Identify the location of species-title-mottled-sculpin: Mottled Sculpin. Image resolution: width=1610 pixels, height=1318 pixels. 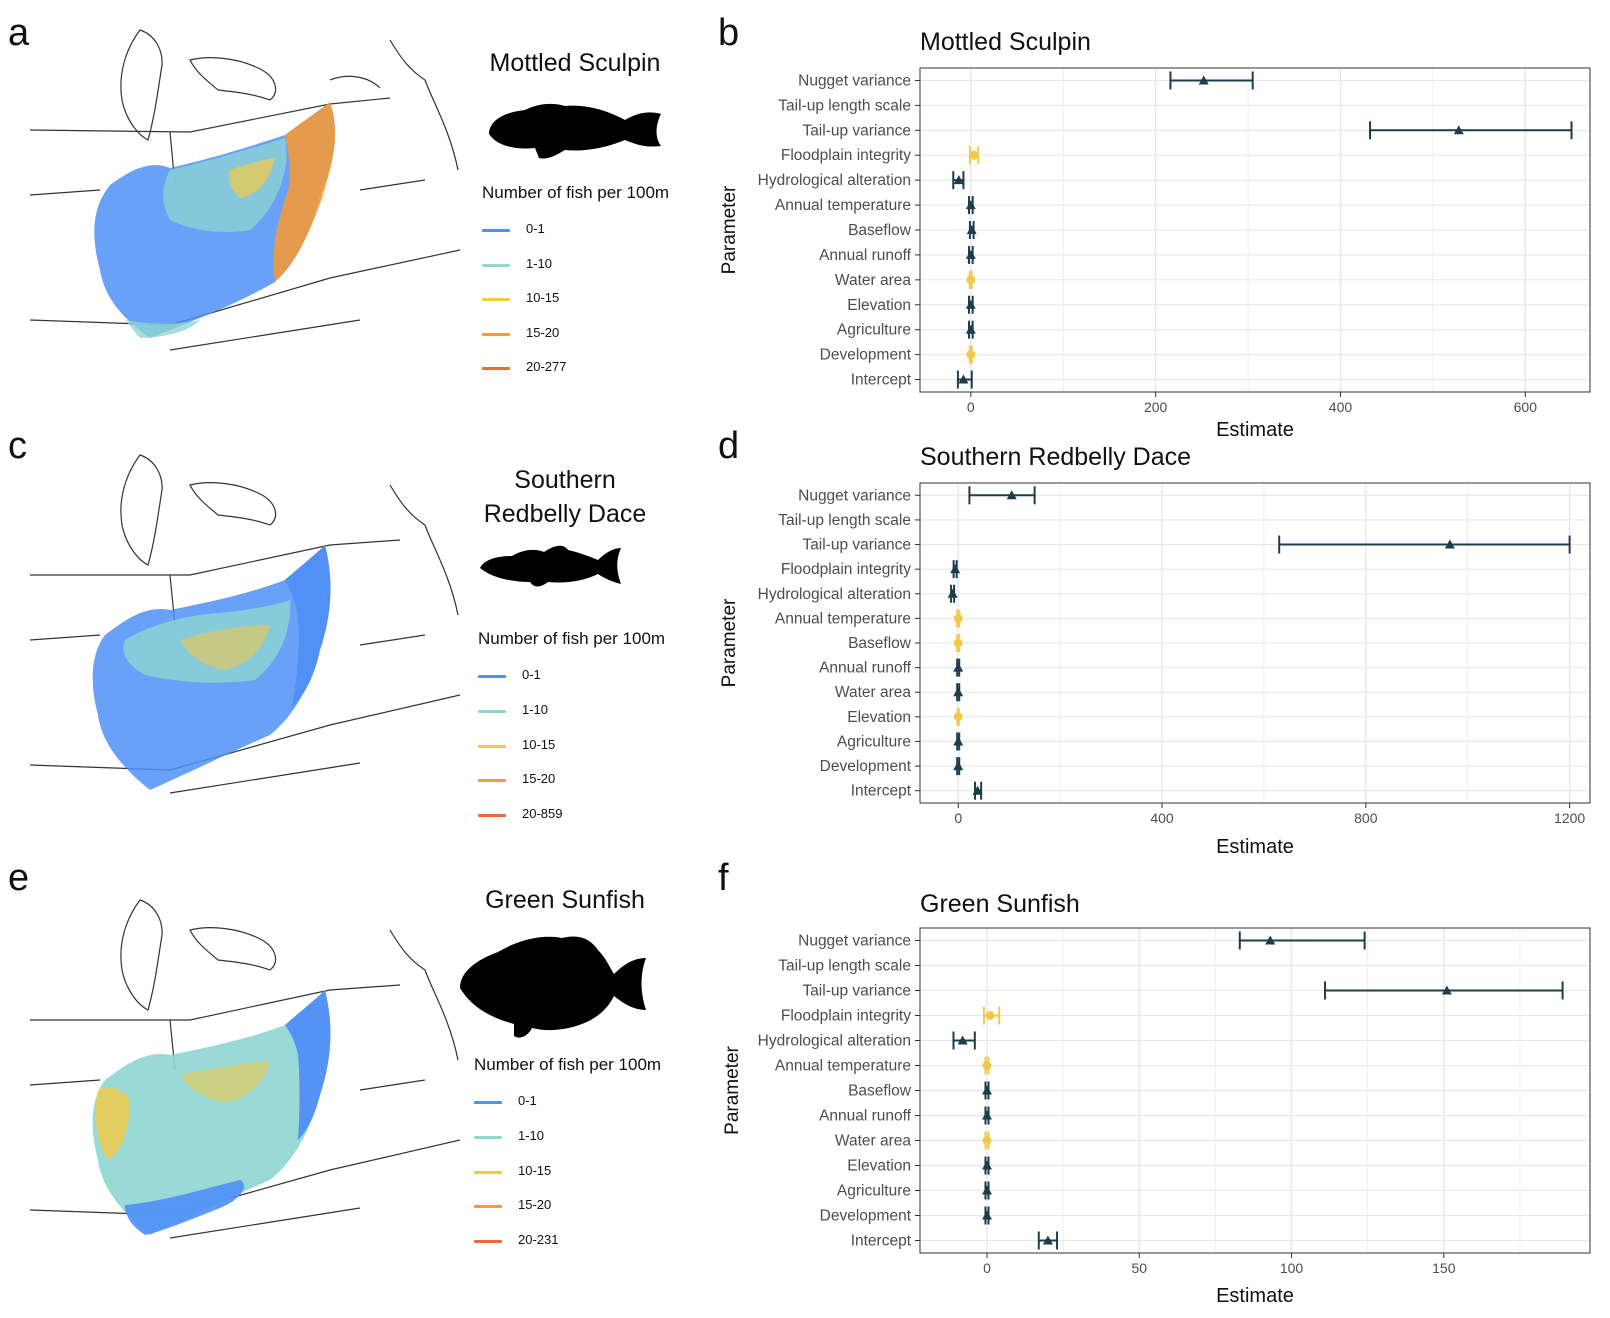
(575, 63).